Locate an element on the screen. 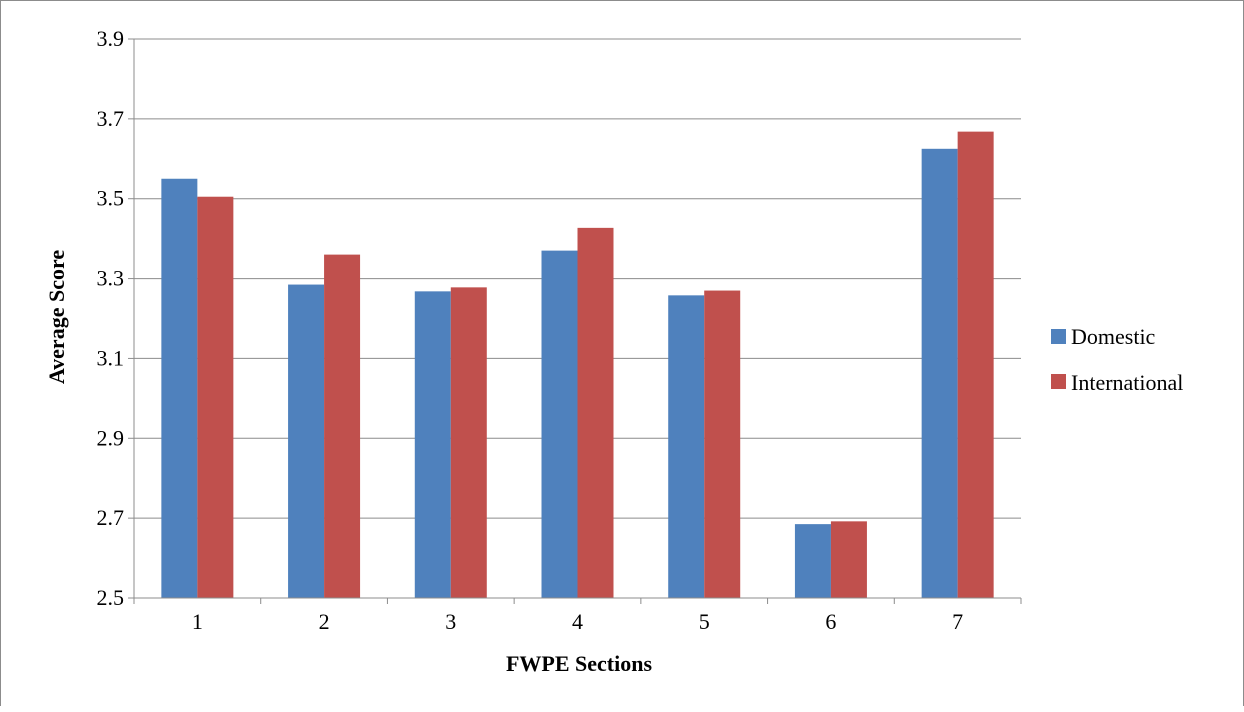 Image resolution: width=1244 pixels, height=712 pixels. x-tick-label: 4 is located at coordinates (577, 621).